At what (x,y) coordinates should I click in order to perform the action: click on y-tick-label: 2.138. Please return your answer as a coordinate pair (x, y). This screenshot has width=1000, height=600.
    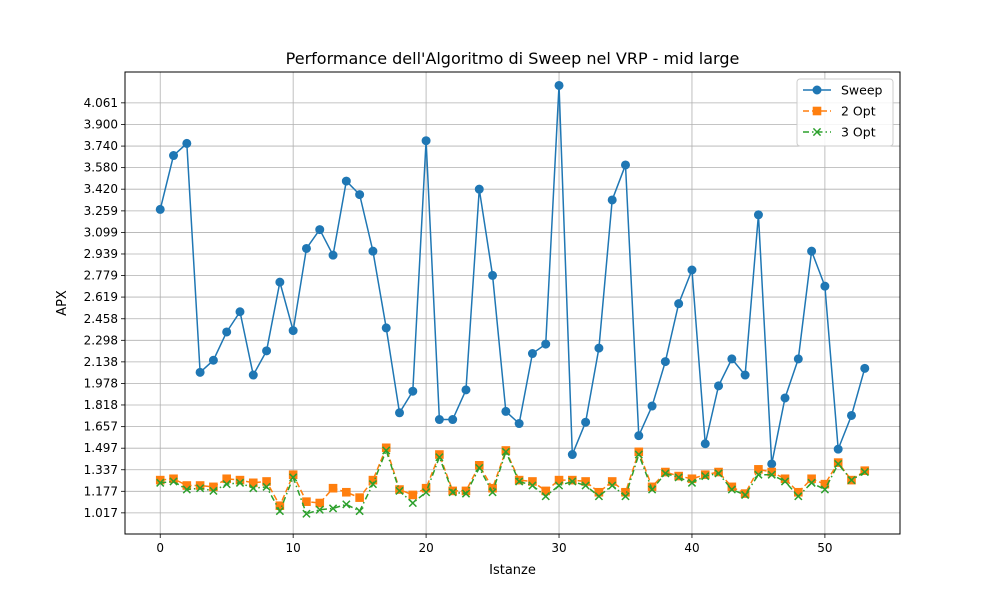
    Looking at the image, I should click on (101, 362).